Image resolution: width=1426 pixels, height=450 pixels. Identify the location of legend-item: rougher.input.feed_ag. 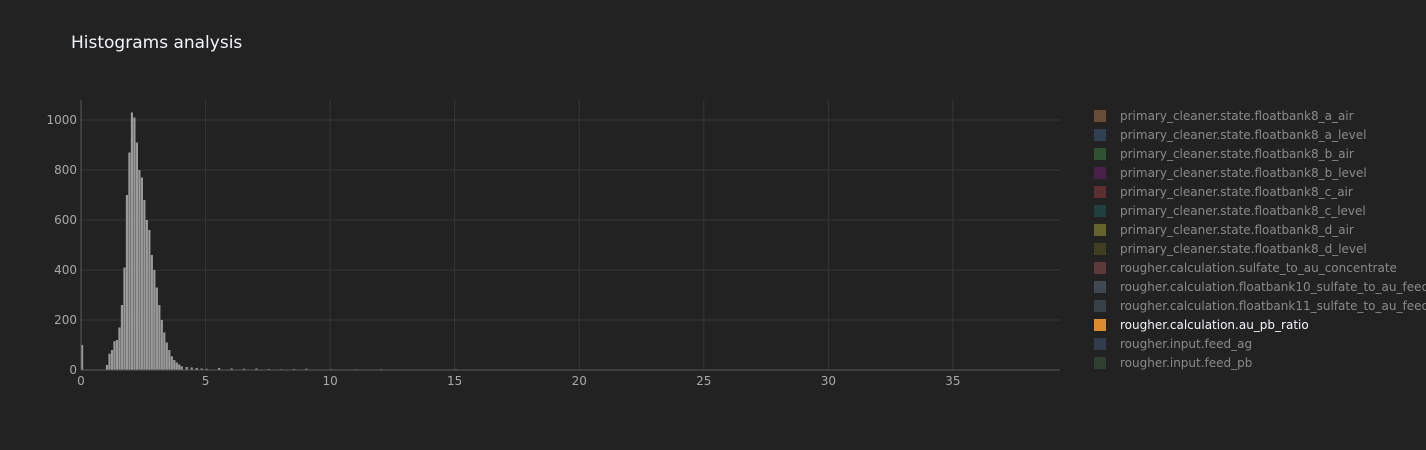
(1260, 343).